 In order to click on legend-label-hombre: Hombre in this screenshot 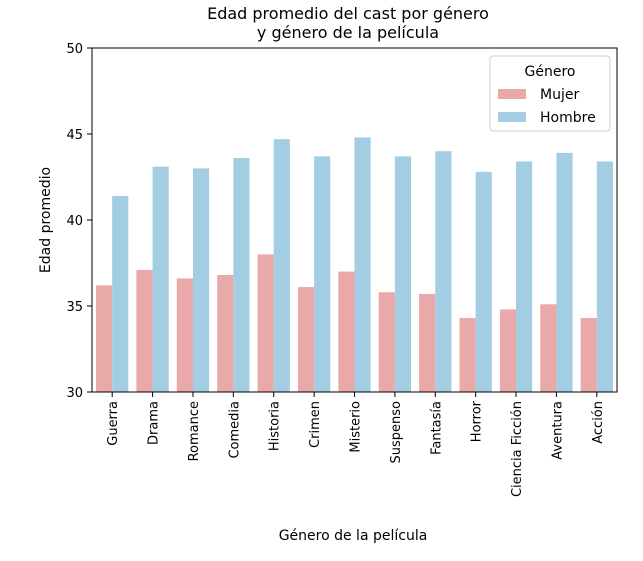, I will do `click(568, 118)`.